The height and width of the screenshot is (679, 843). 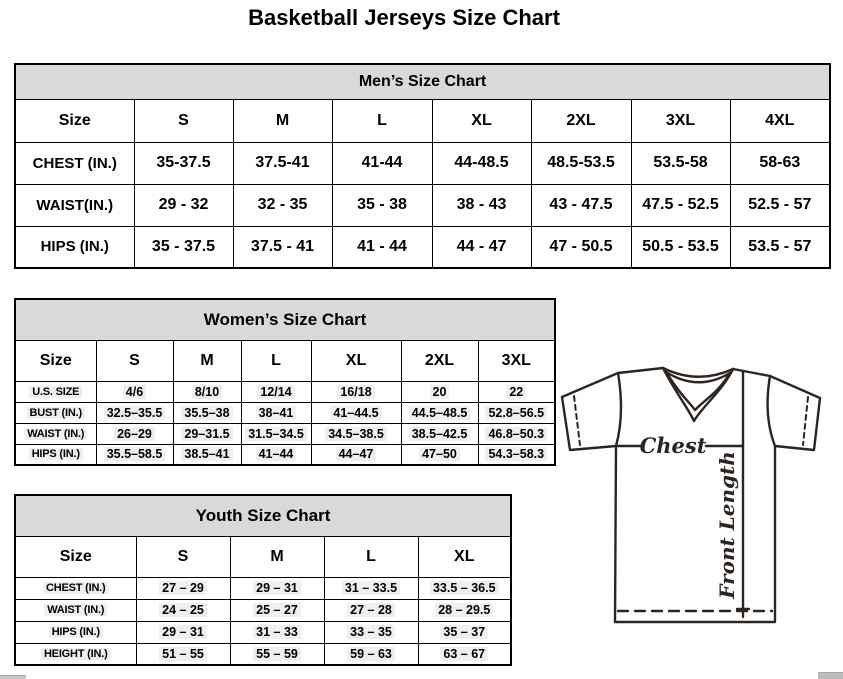 What do you see at coordinates (780, 247) in the screenshot?
I see `value-cell: 53.5 - 57` at bounding box center [780, 247].